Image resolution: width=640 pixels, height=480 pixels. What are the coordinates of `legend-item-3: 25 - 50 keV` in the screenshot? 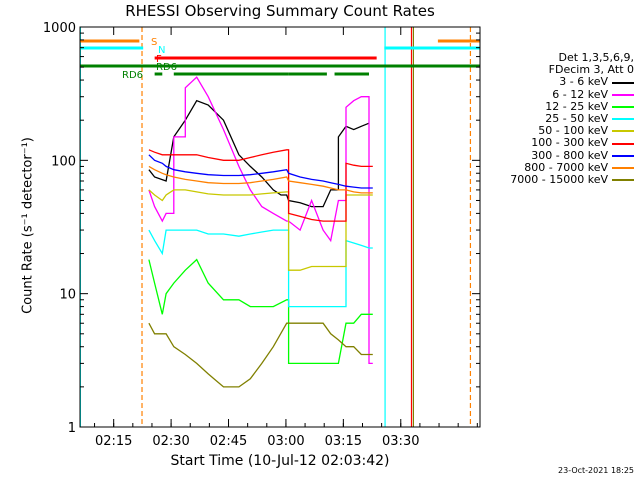 It's located at (559, 119).